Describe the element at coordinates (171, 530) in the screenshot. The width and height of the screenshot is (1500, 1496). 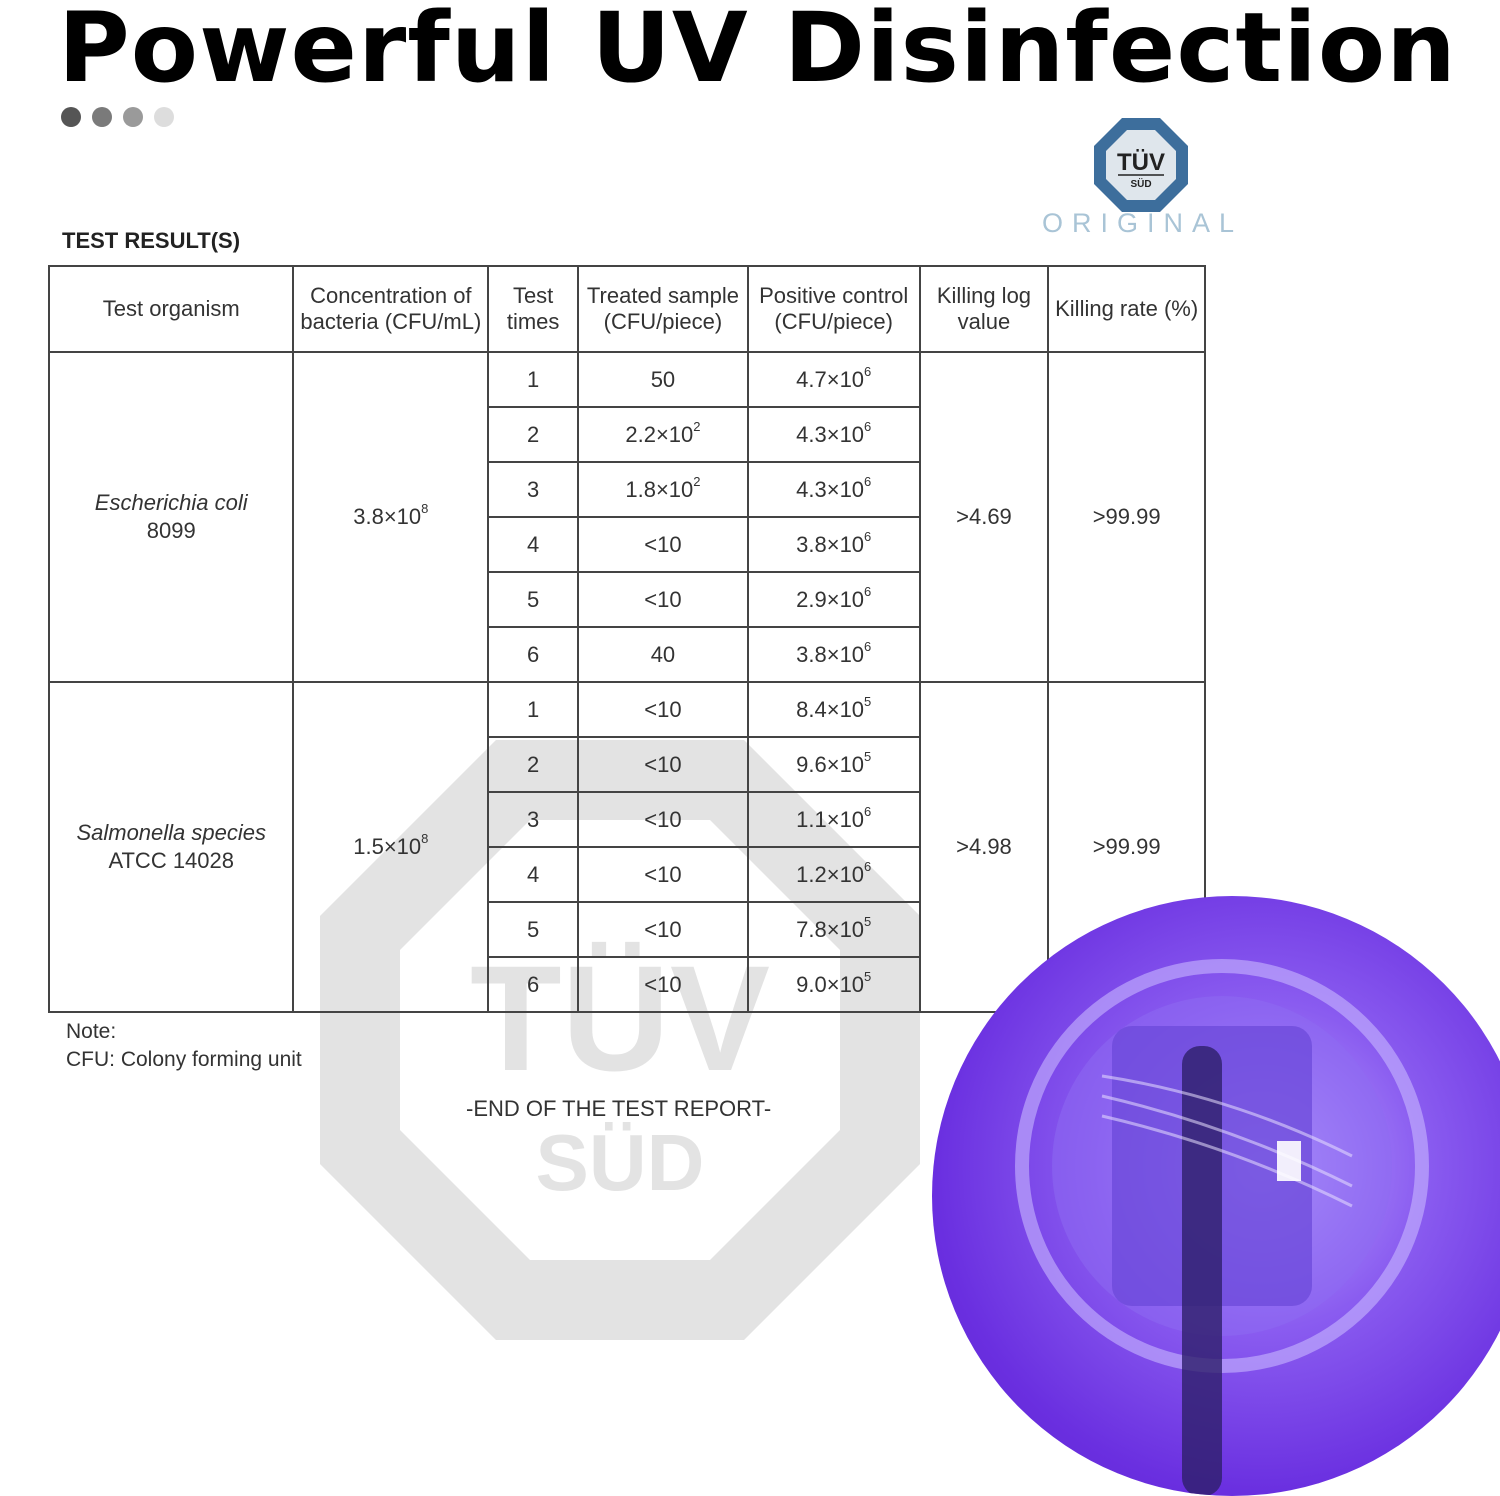
I see `organism-strain: 8099` at that location.